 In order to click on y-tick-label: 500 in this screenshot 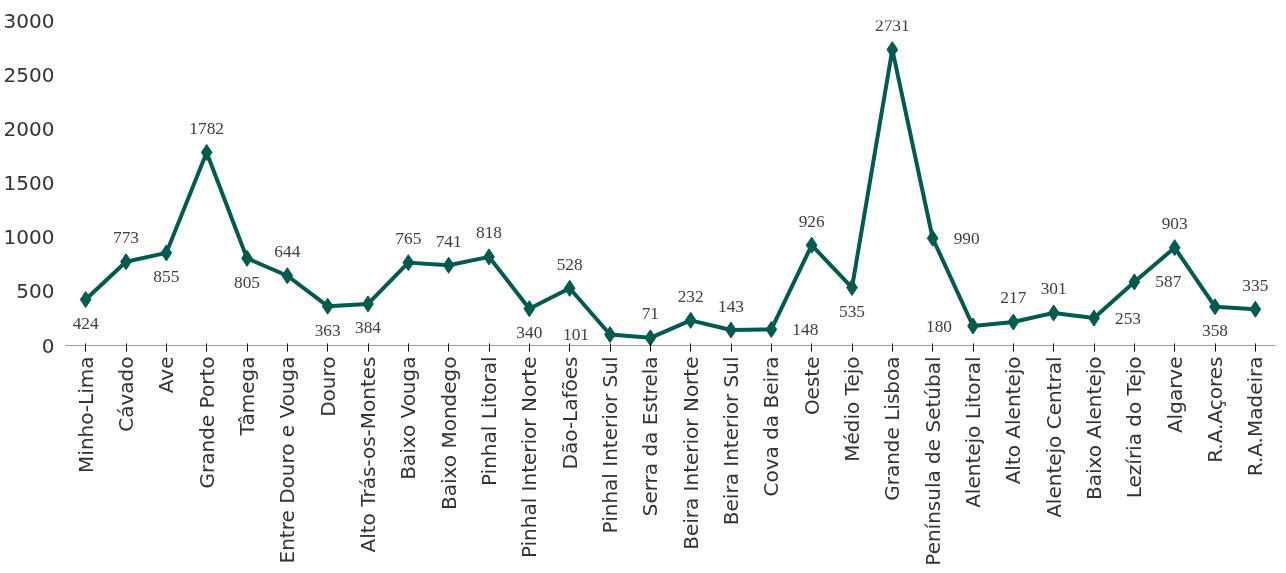, I will do `click(35, 291)`.